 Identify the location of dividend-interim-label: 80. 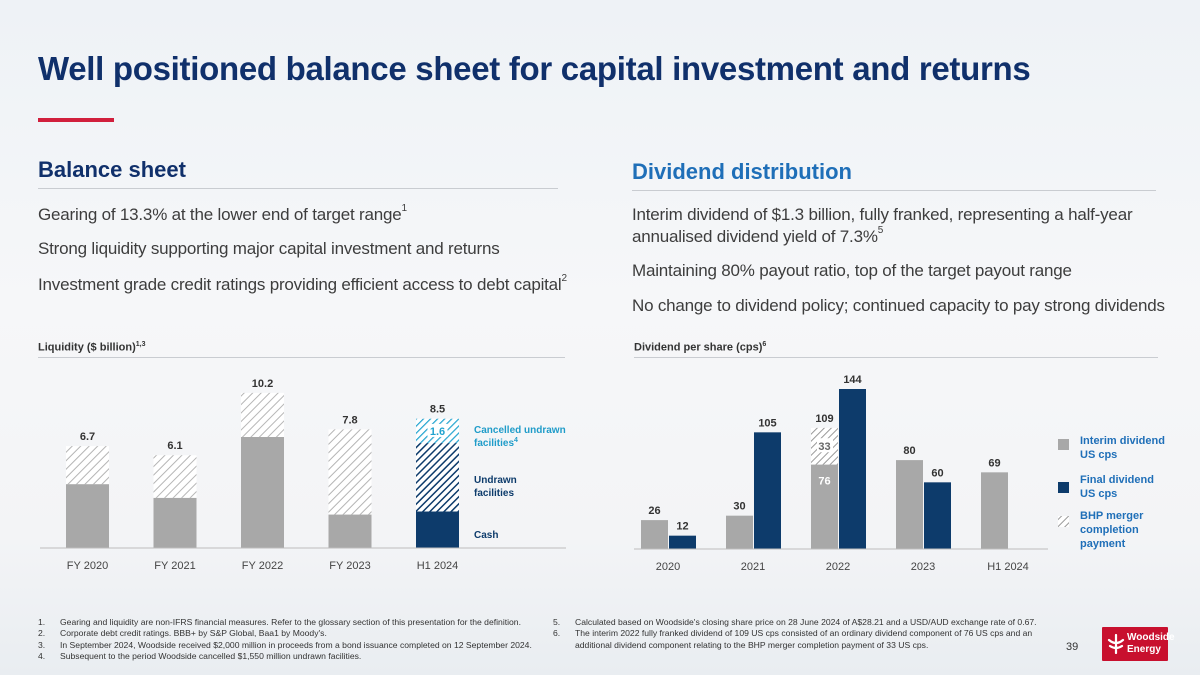
(909, 451).